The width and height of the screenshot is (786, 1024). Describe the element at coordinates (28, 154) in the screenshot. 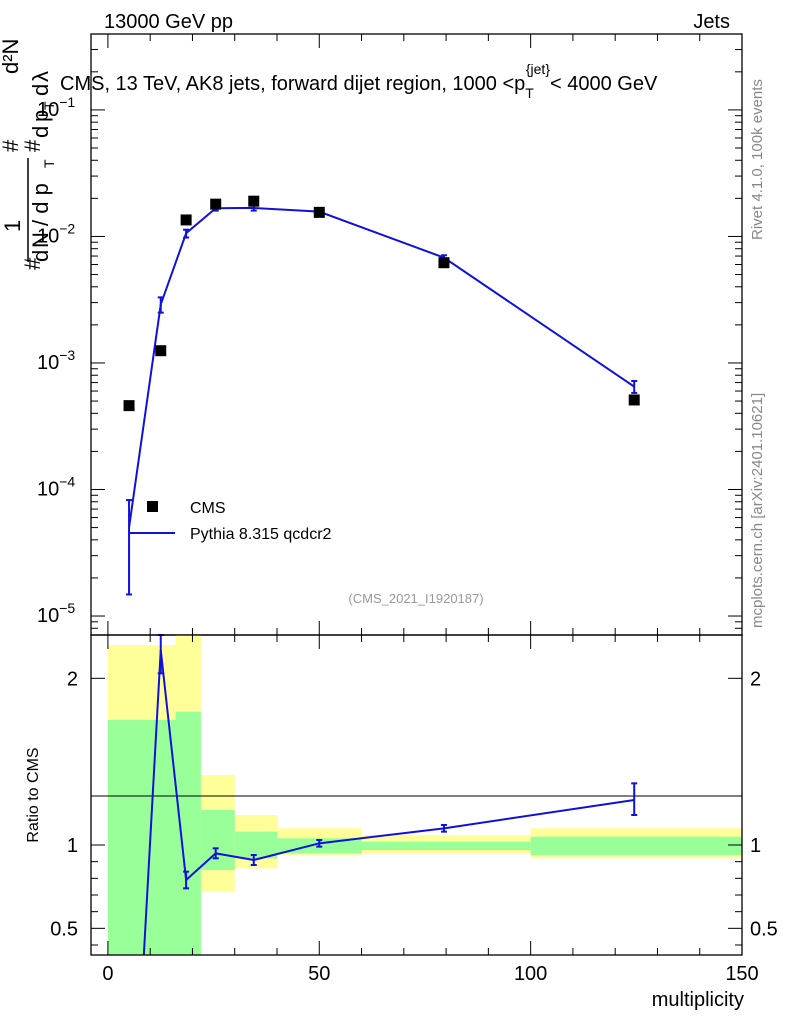

I see `y-axis-label: # d N / d p T 1 # d p T d λ # d²N` at that location.